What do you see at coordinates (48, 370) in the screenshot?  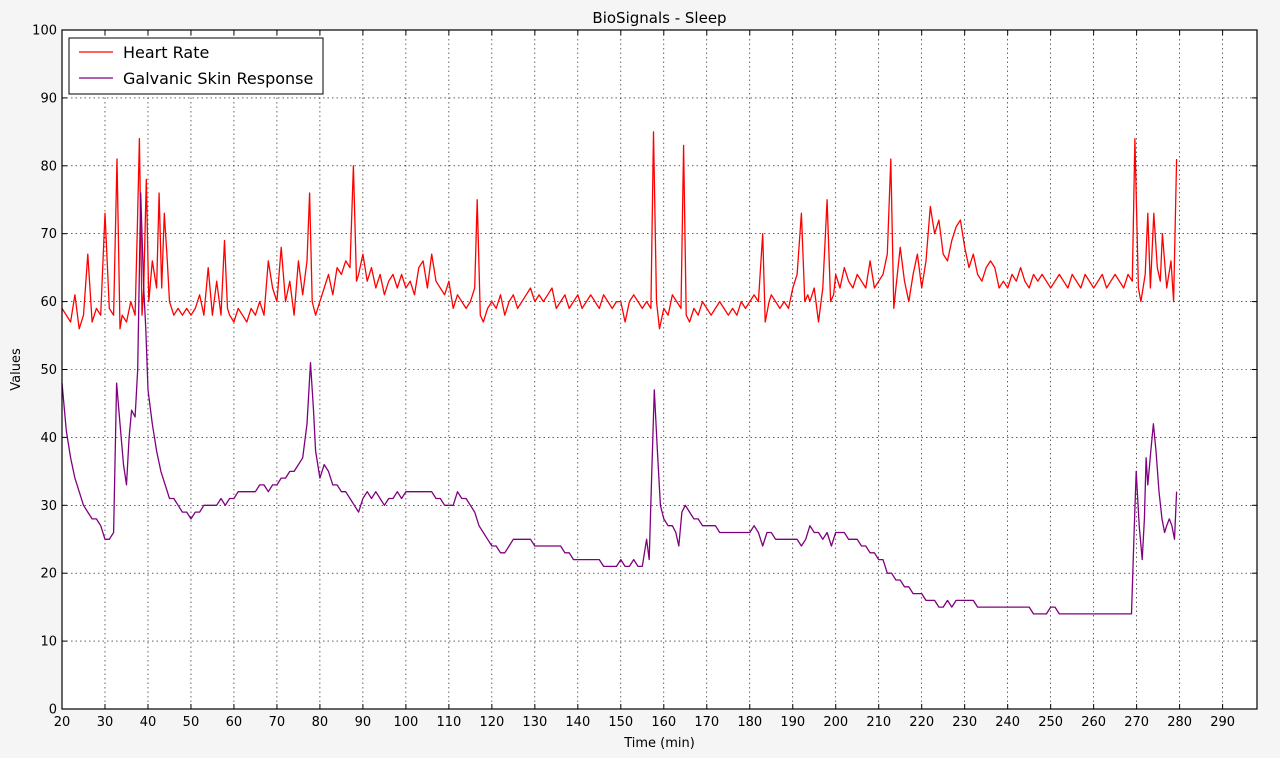 I see `y-tick-label-5: 50` at bounding box center [48, 370].